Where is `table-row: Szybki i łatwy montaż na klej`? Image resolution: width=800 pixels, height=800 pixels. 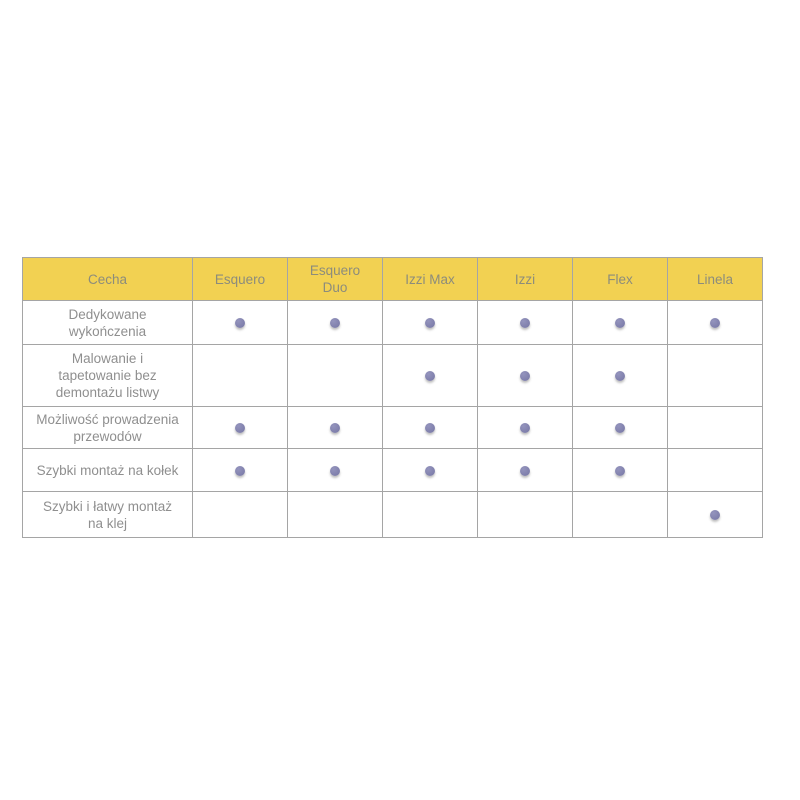
table-row: Szybki i łatwy montaż na klej is located at coordinates (392, 514).